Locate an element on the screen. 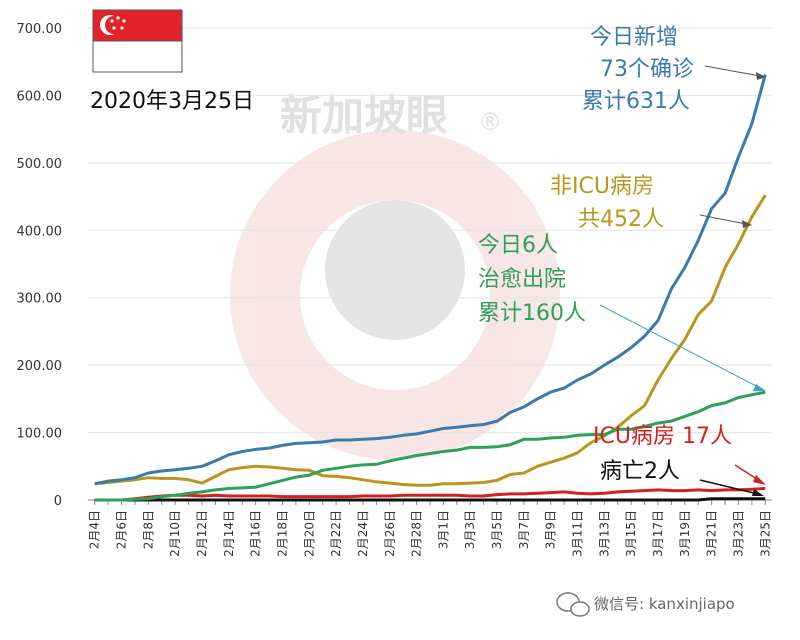  x-tick-label: 3月1日 is located at coordinates (443, 529).